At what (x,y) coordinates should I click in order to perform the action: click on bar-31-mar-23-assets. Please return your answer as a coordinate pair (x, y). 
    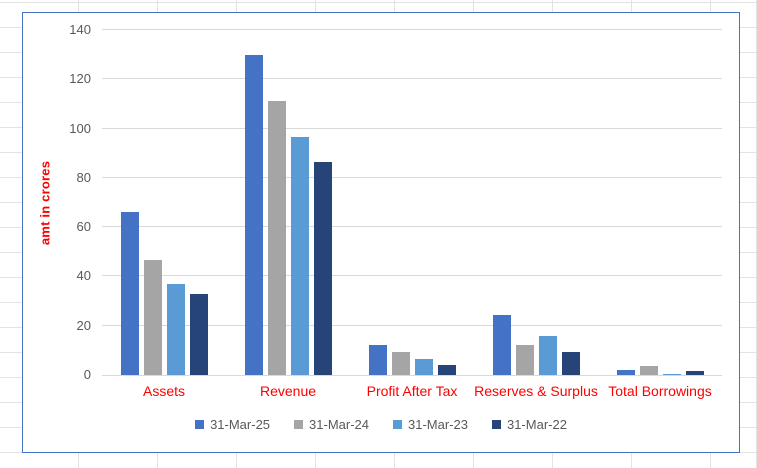
    Looking at the image, I should click on (175, 329).